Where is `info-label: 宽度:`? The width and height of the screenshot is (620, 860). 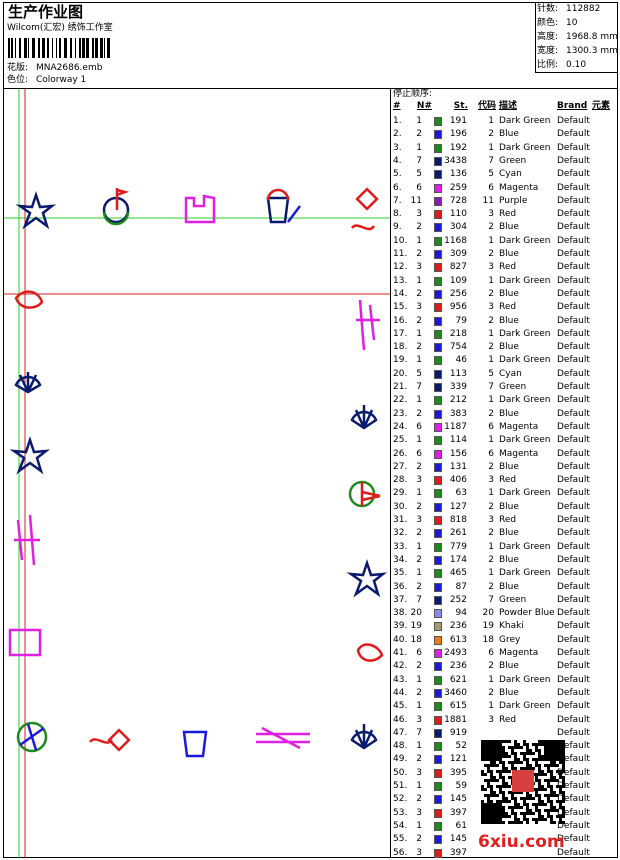
info-label: 宽度: is located at coordinates (548, 51).